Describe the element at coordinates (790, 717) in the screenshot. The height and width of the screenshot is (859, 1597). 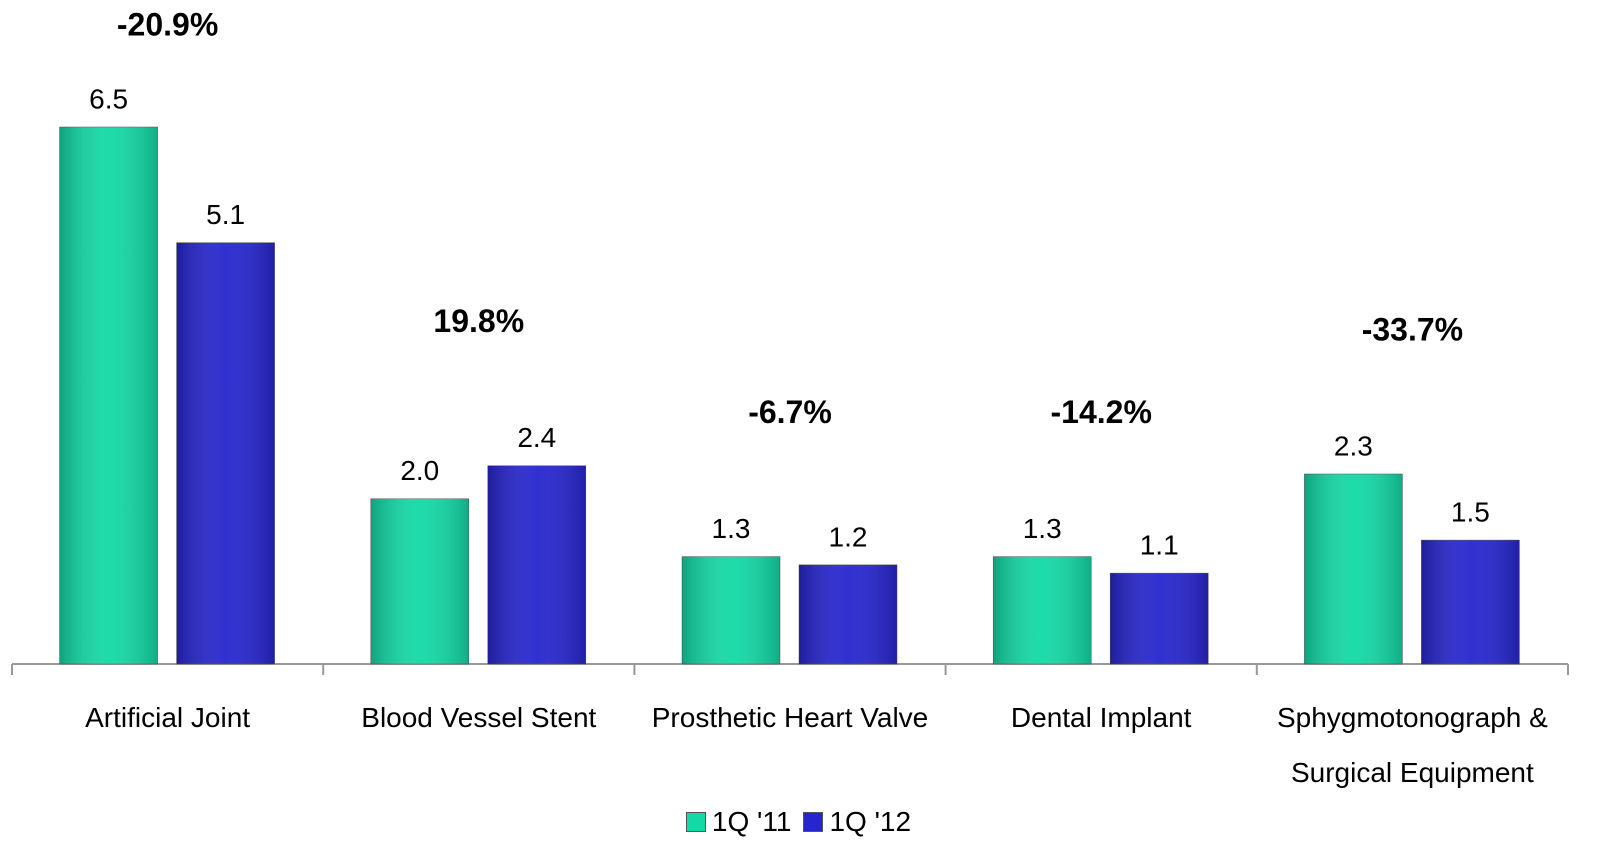
I see `x-tick-label: Prosthetic Heart Valve` at that location.